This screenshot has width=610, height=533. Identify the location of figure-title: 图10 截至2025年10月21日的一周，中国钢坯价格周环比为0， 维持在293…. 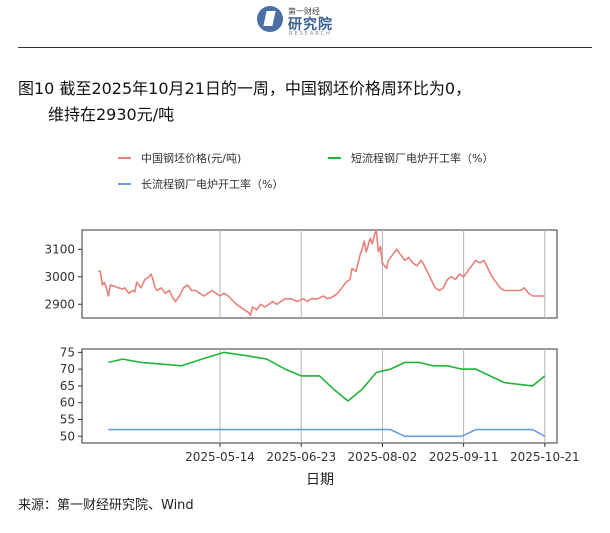
(244, 102).